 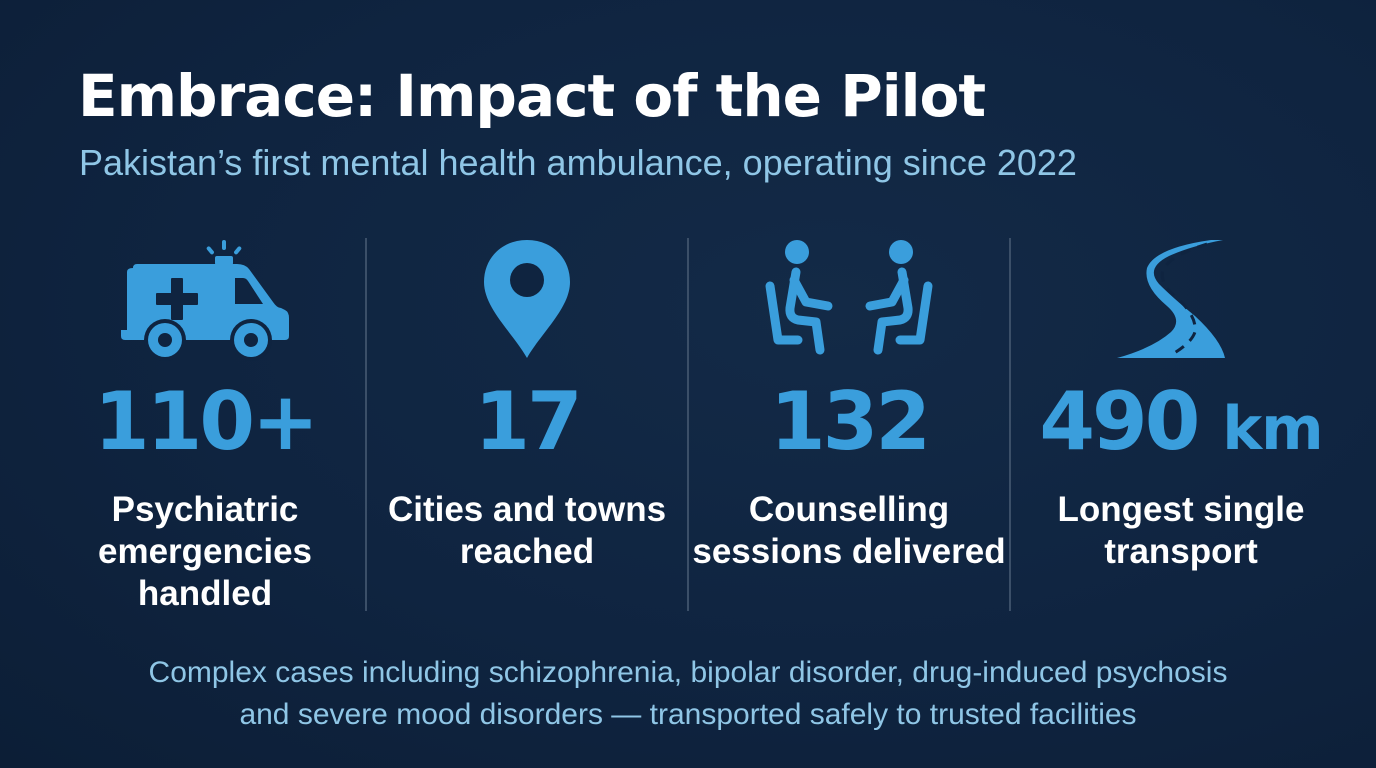 What do you see at coordinates (205, 551) in the screenshot?
I see `stat-label: Psychiatric emergencies handled` at bounding box center [205, 551].